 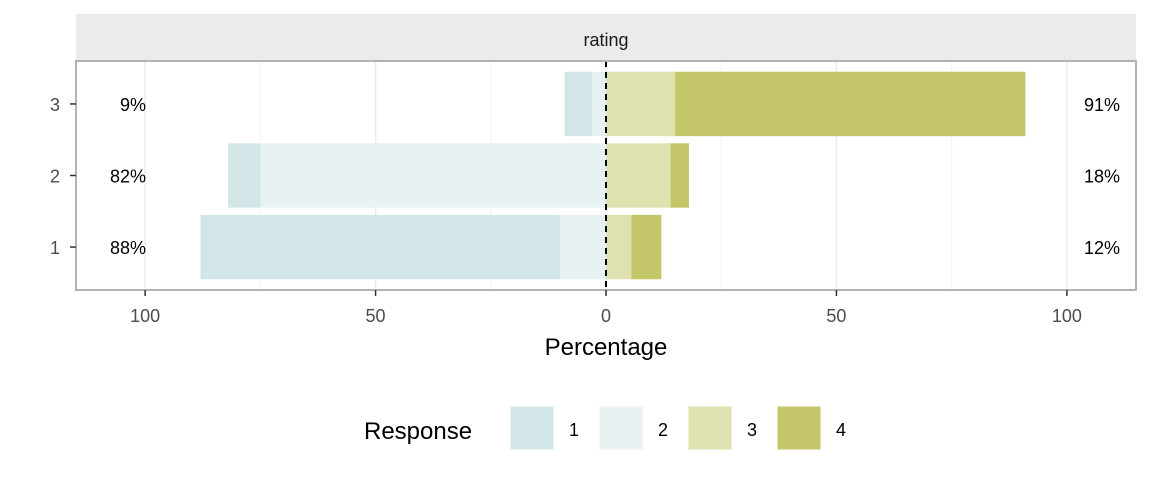 I want to click on legend-label-3: 3, so click(x=752, y=430).